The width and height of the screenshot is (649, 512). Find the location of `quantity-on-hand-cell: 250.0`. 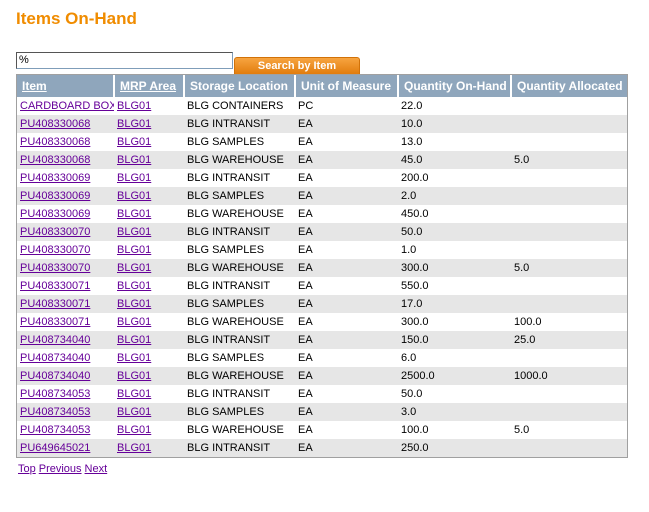

quantity-on-hand-cell: 250.0 is located at coordinates (454, 448).